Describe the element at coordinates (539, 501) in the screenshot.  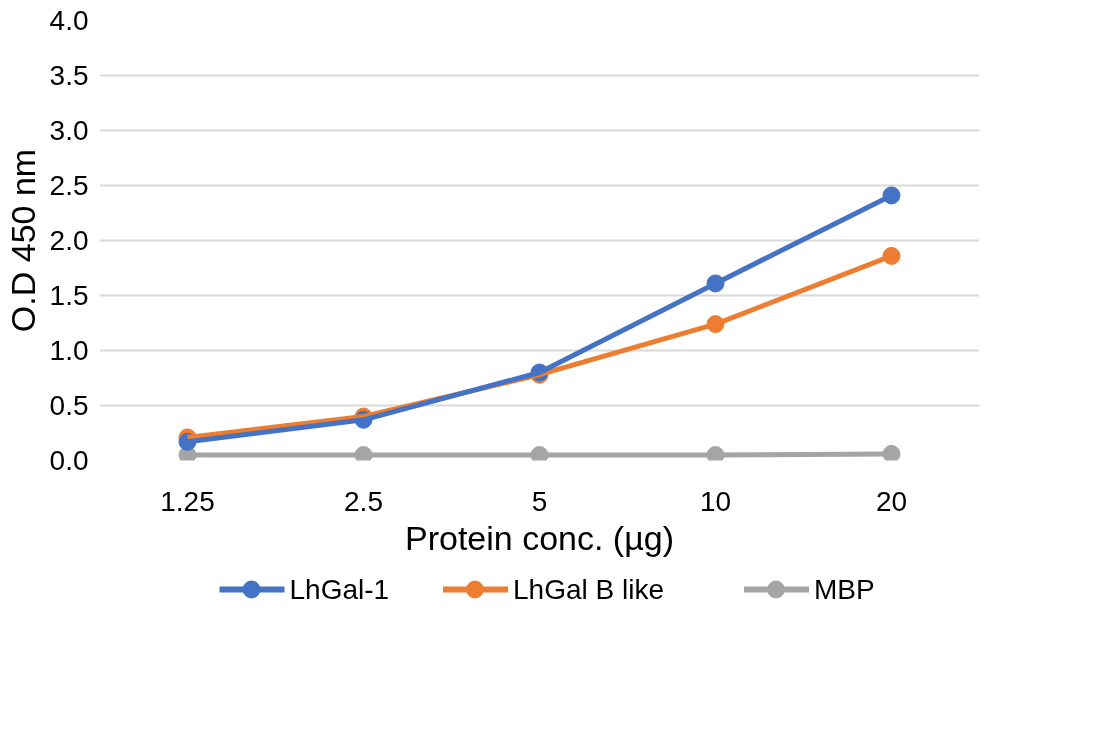
I see `x-tick-label: 5` at that location.